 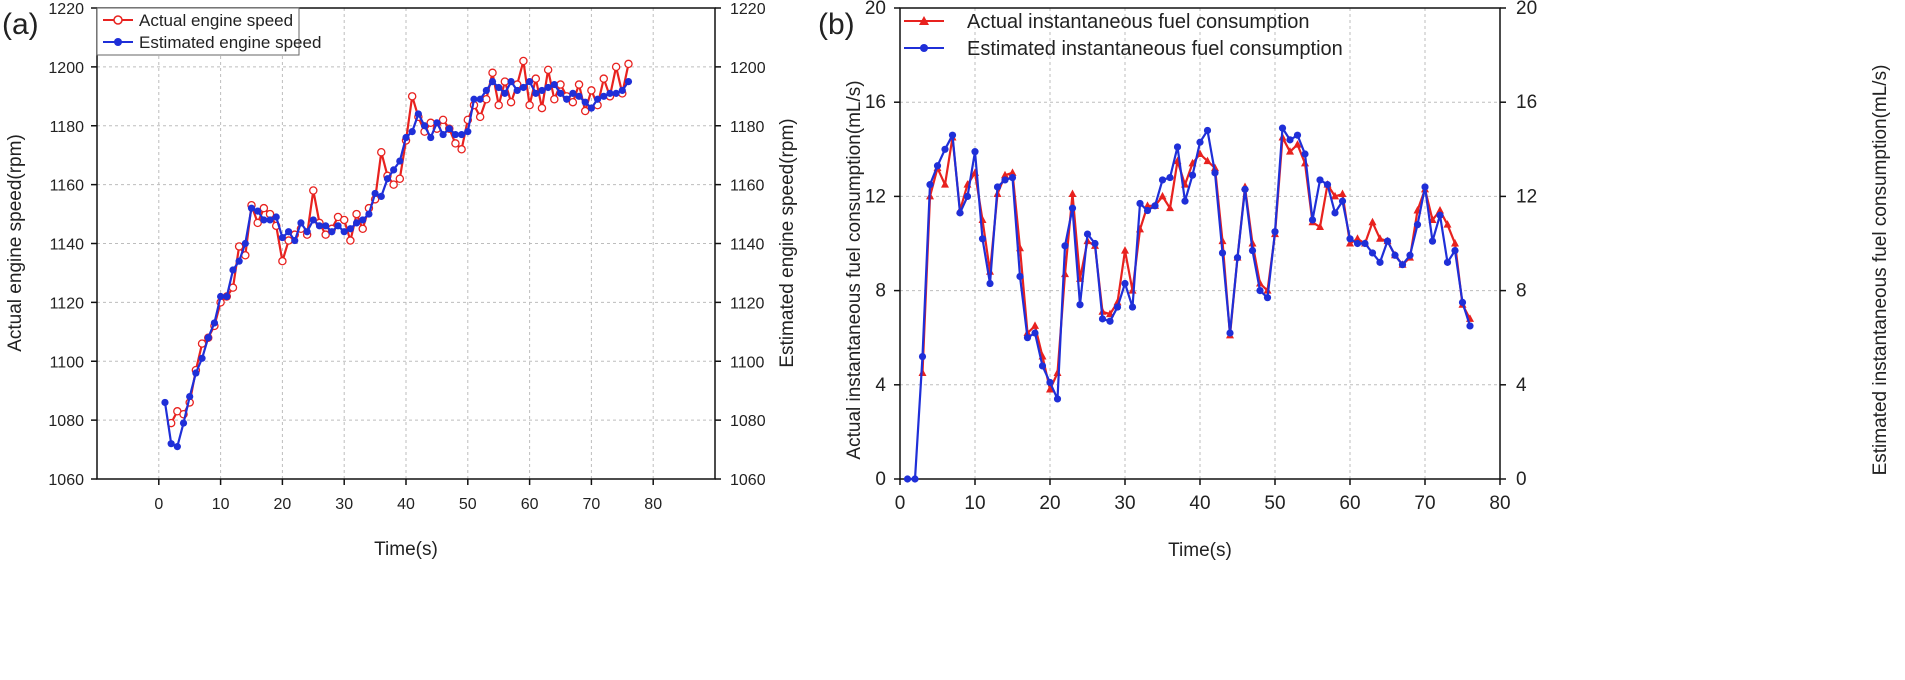 What do you see at coordinates (748, 9) in the screenshot?
I see `y-tick-label-right: 1220` at bounding box center [748, 9].